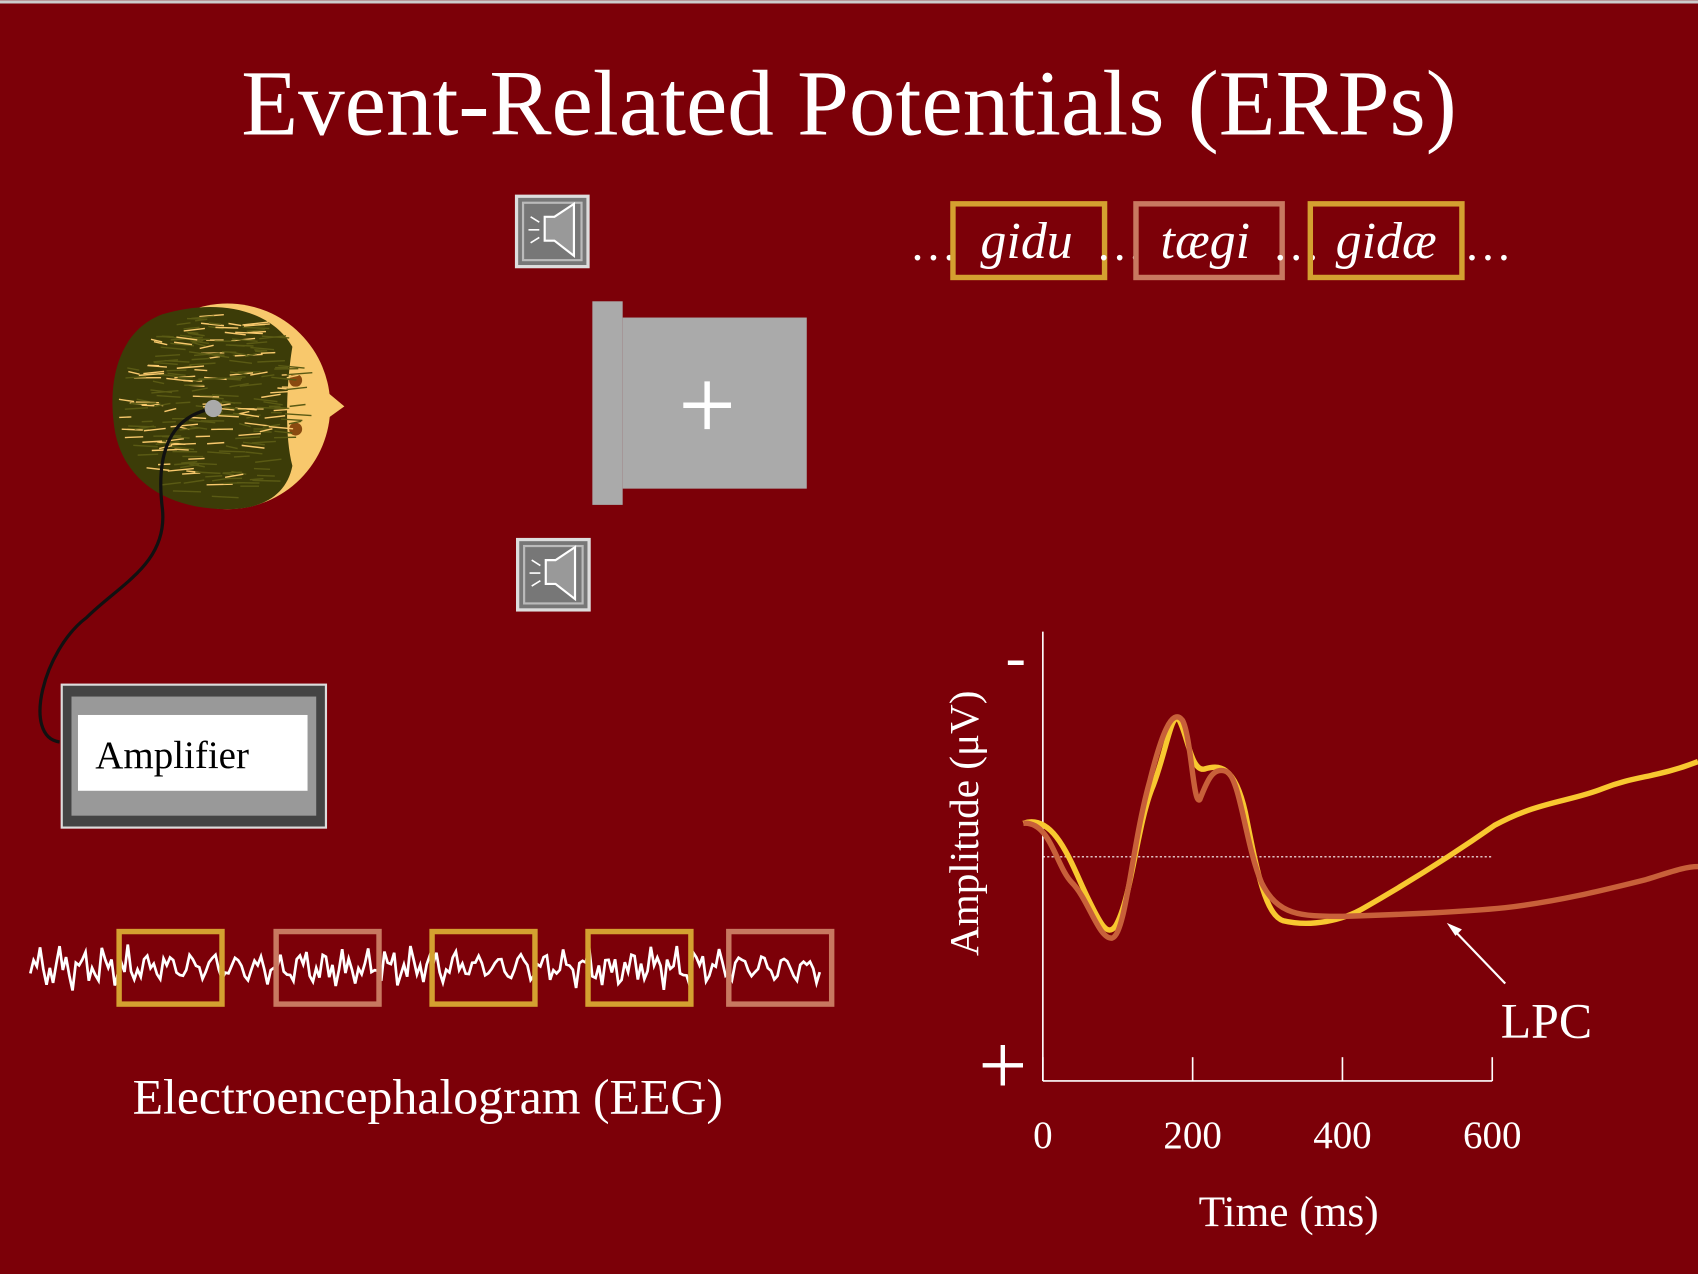 The height and width of the screenshot is (1274, 1698). Describe the element at coordinates (1042, 1135) in the screenshot. I see `x-tick-label: 0` at that location.